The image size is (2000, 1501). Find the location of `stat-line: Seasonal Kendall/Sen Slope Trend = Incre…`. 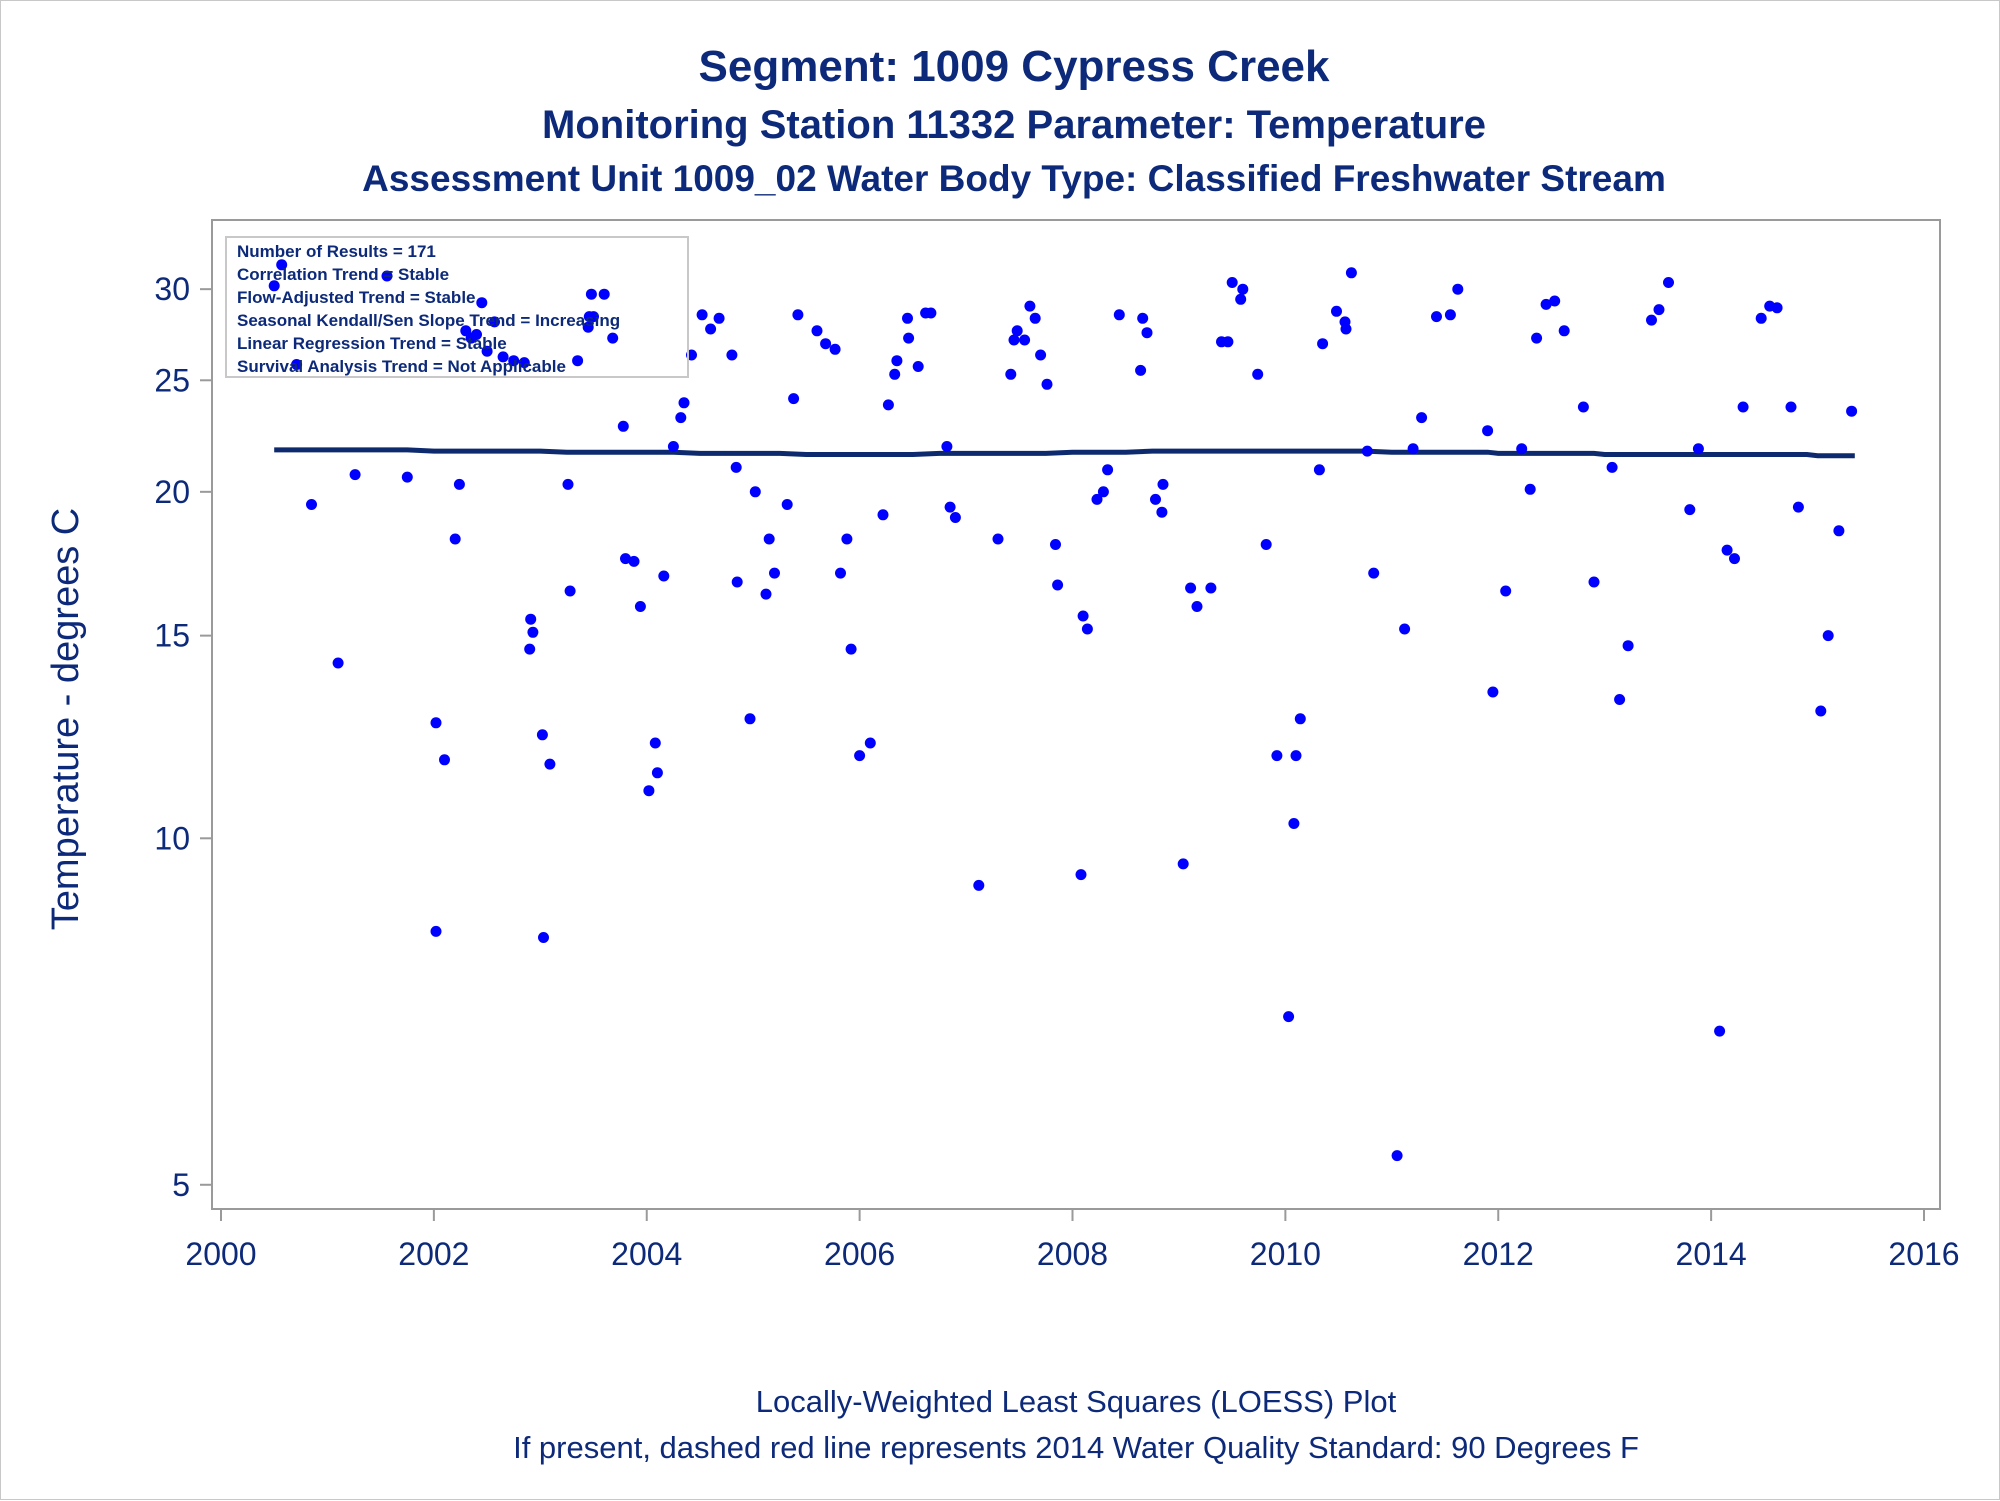

stat-line: Seasonal Kendall/Sen Slope Trend = Incre… is located at coordinates (428, 320).